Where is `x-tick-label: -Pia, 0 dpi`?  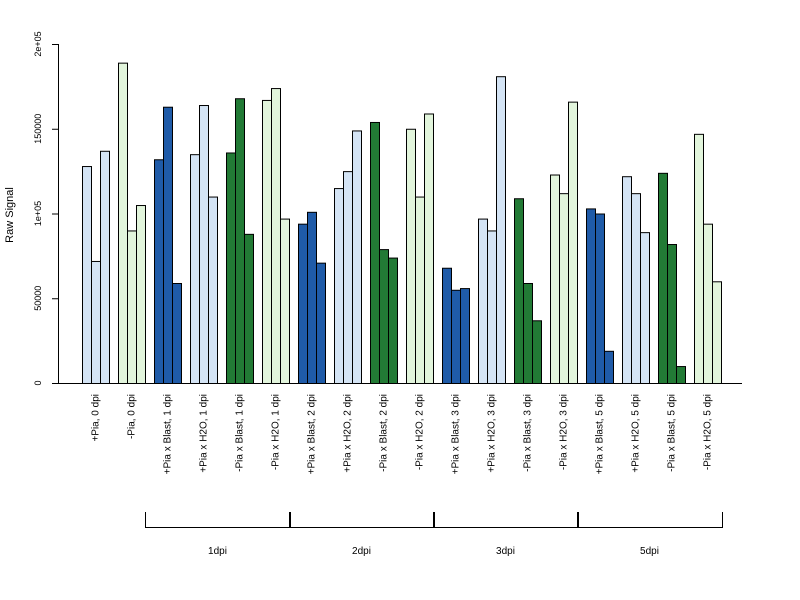 x-tick-label: -Pia, 0 dpi is located at coordinates (132, 416).